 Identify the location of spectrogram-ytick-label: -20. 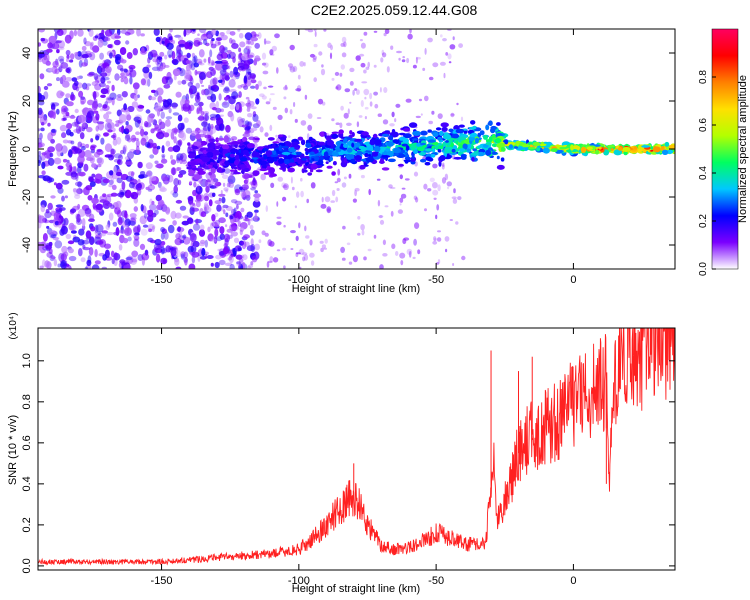
(27, 197).